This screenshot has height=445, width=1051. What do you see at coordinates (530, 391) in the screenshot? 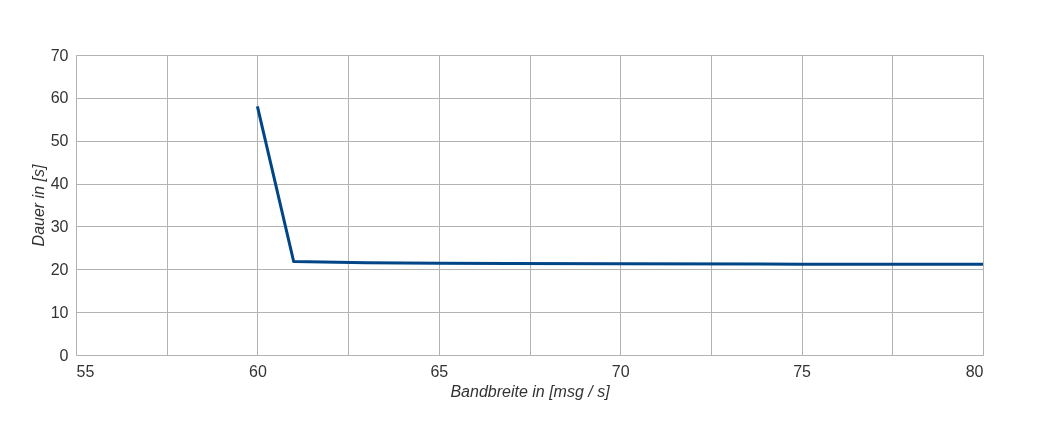
I see `x-axis-title: Bandbreite in [msg / s]` at bounding box center [530, 391].